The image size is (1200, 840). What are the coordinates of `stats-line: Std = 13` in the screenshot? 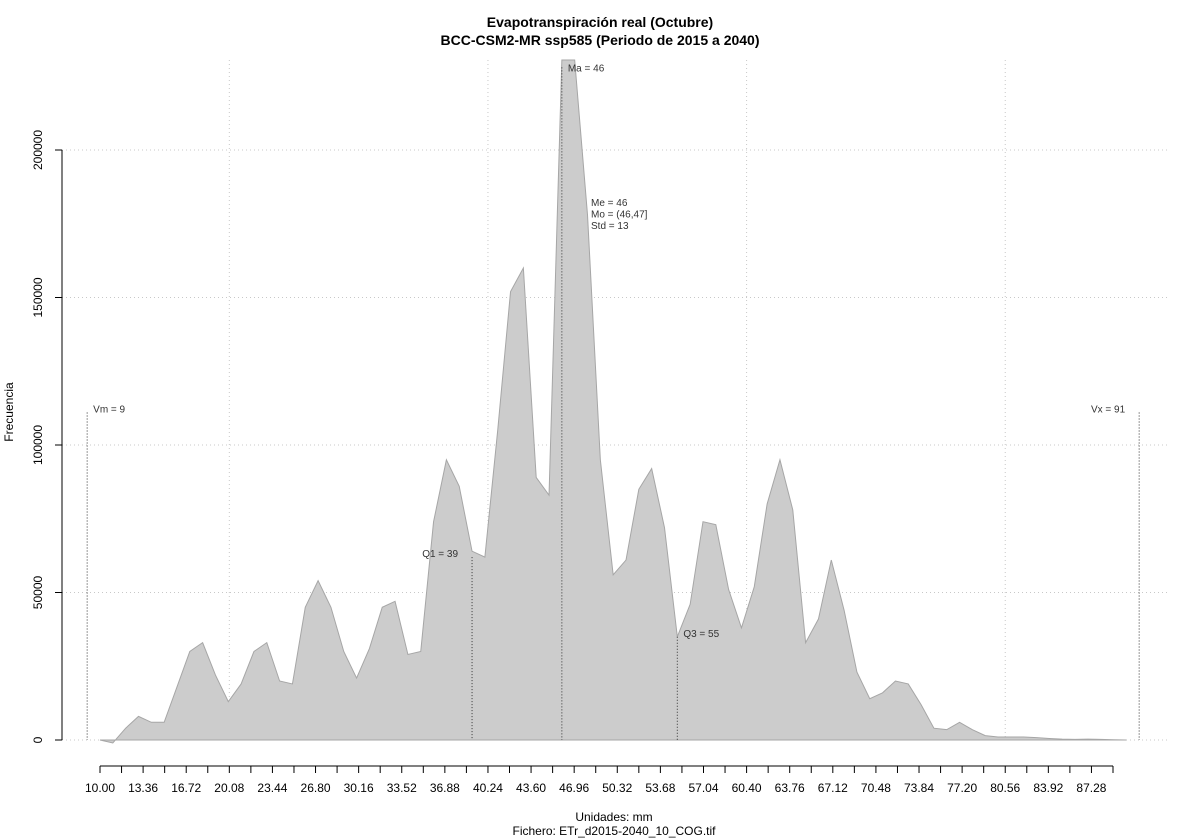 It's located at (610, 226).